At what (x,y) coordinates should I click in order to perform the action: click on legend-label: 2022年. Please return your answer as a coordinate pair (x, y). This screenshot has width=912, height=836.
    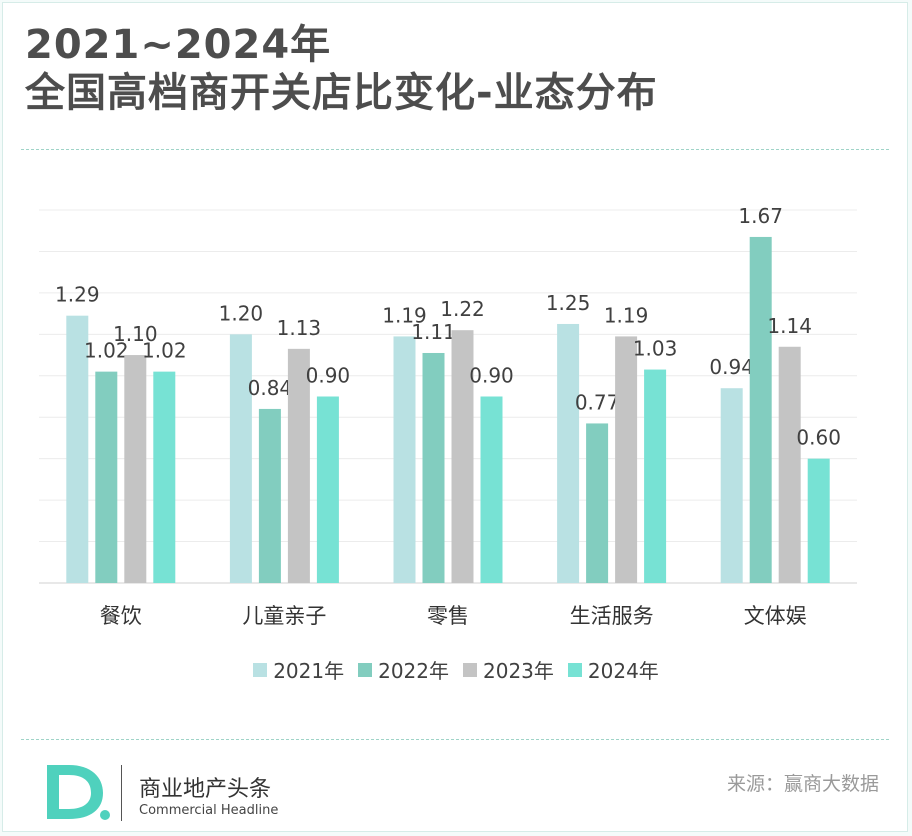
    Looking at the image, I should click on (413, 671).